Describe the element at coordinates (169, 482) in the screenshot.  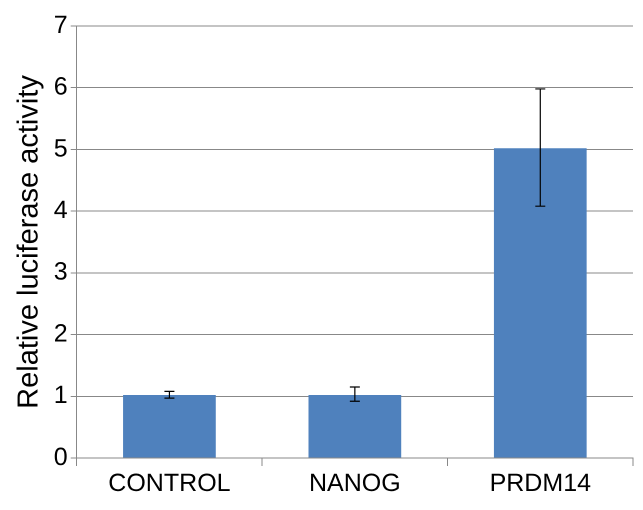
I see `x-tick-label: CONTROL` at that location.